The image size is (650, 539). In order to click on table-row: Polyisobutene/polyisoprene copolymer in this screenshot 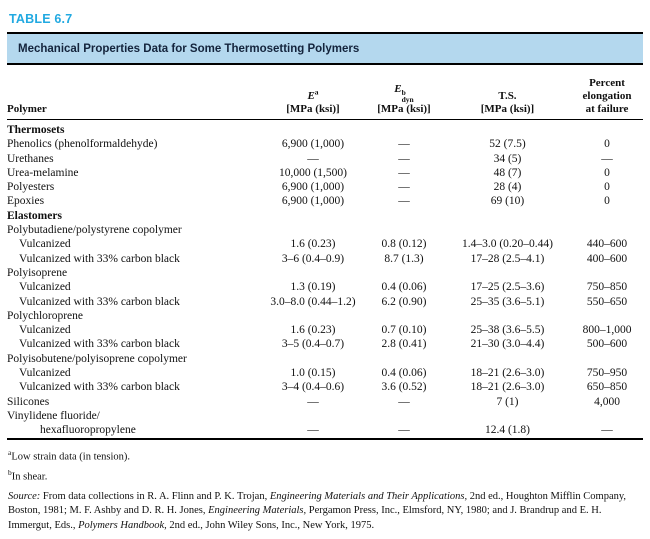, I will do `click(325, 359)`.